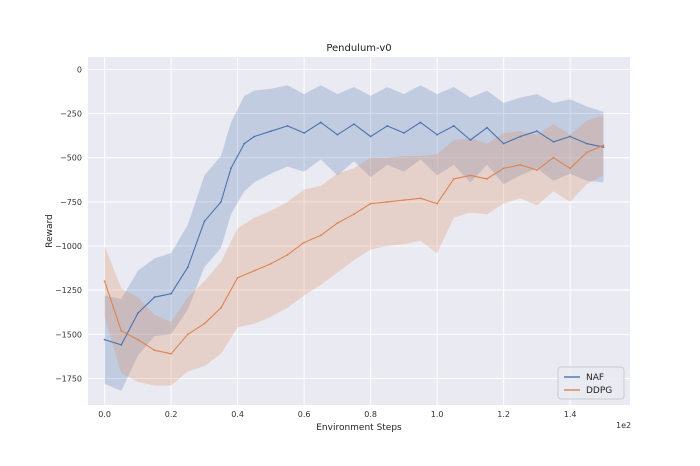  Describe the element at coordinates (50, 231) in the screenshot. I see `y-axis-label: Reward` at that location.